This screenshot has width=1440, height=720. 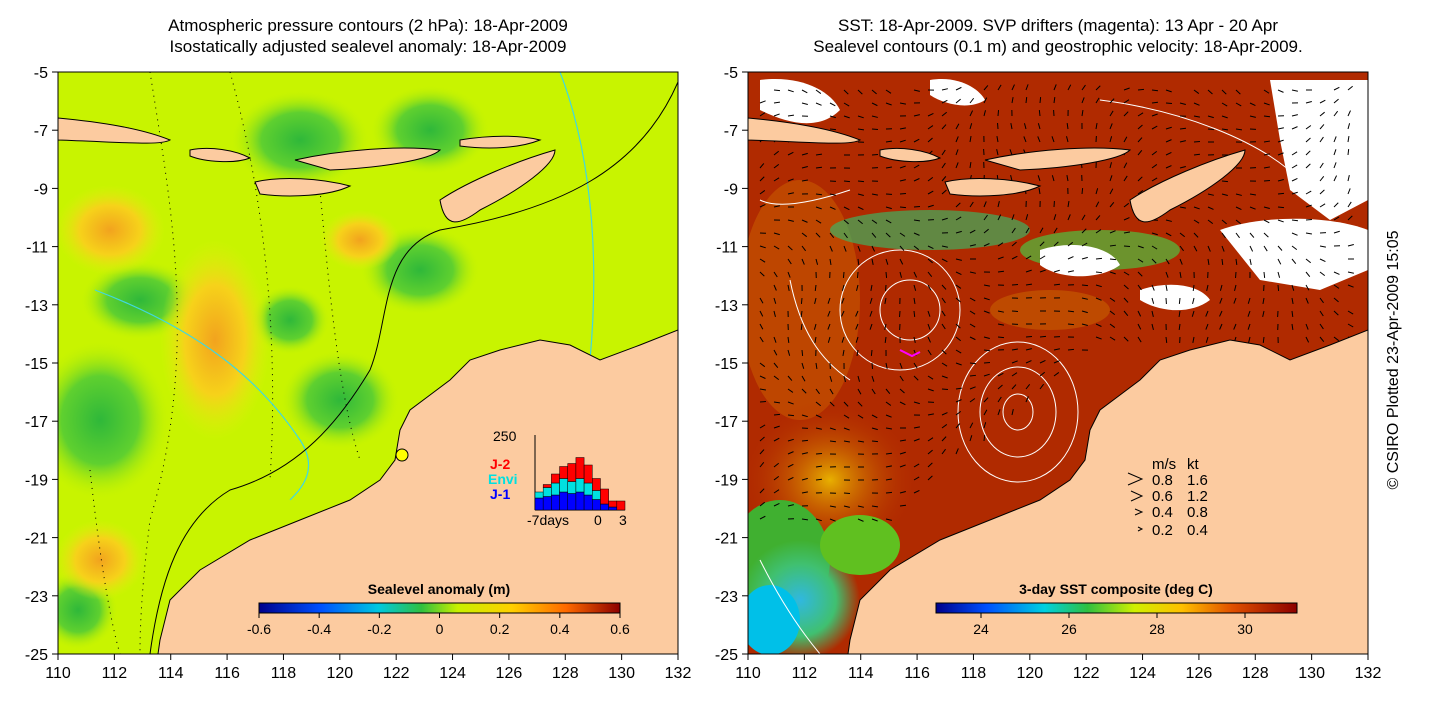 What do you see at coordinates (726, 364) in the screenshot?
I see `right-y-tick-label: -15` at bounding box center [726, 364].